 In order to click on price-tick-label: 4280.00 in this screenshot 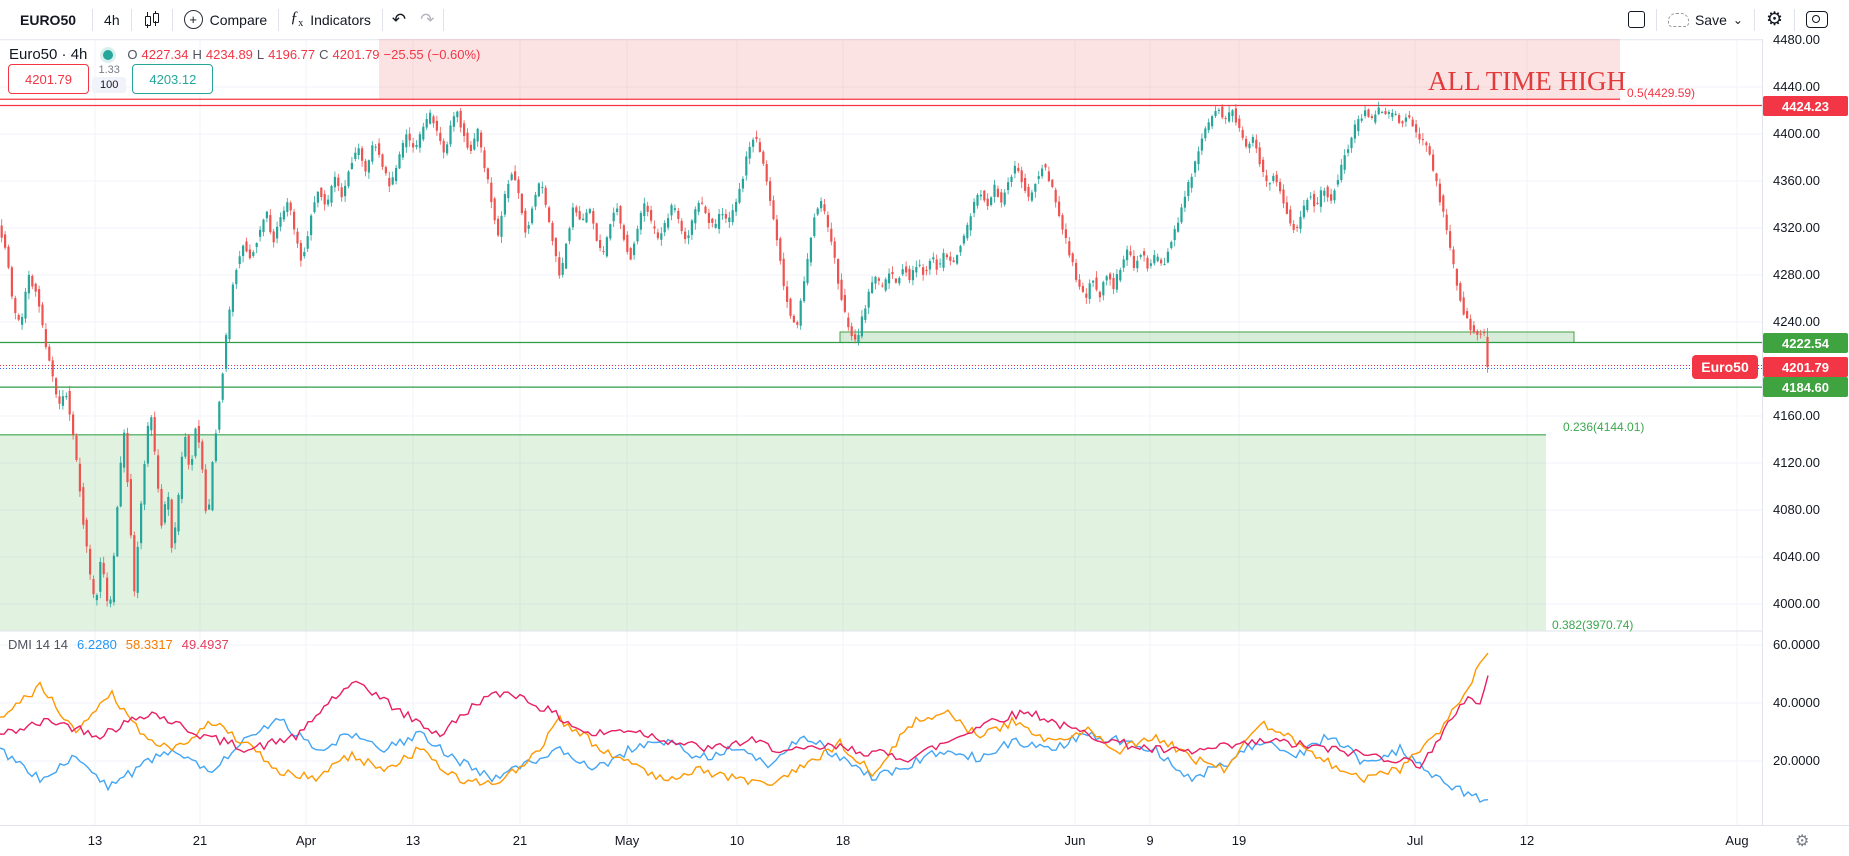, I will do `click(1796, 274)`.